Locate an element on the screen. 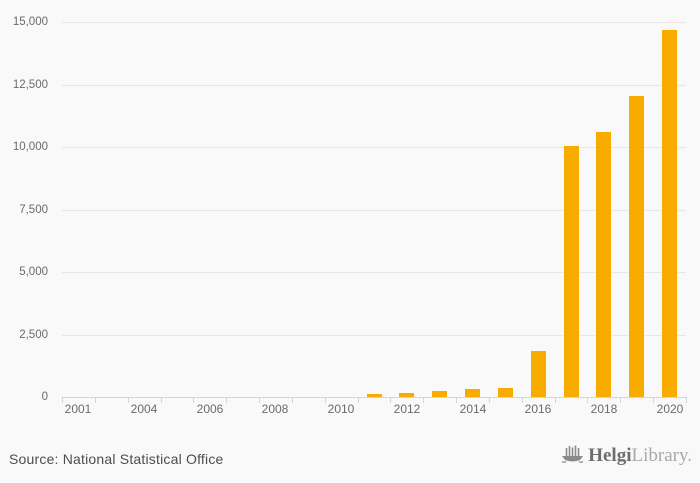 This screenshot has height=483, width=700. y-axis-label: 15,000 is located at coordinates (30, 22).